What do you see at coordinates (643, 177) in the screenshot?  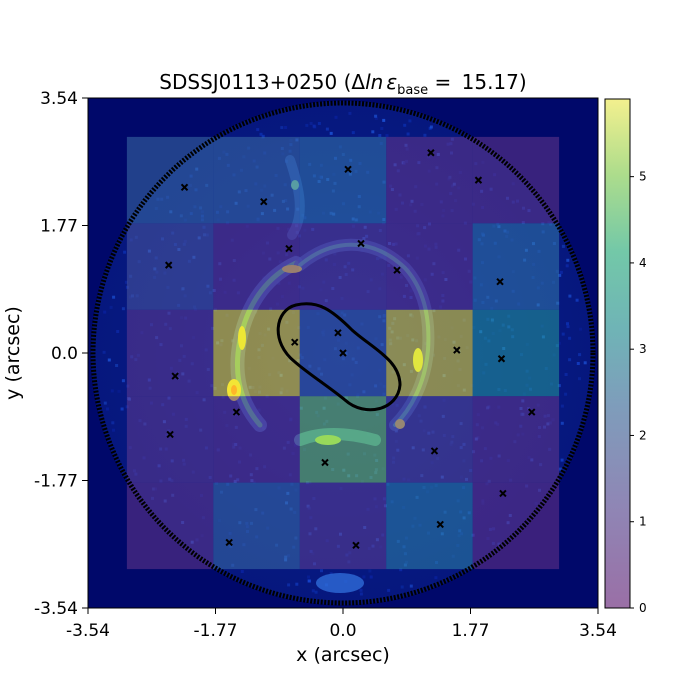 I see `colorbar-tick-label: 5` at bounding box center [643, 177].